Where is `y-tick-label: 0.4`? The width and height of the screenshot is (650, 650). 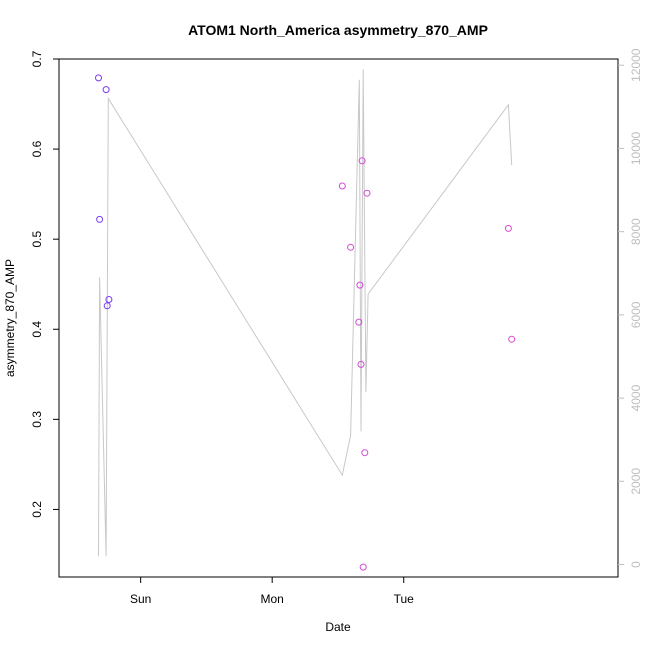 y-tick-label: 0.4 is located at coordinates (37, 329).